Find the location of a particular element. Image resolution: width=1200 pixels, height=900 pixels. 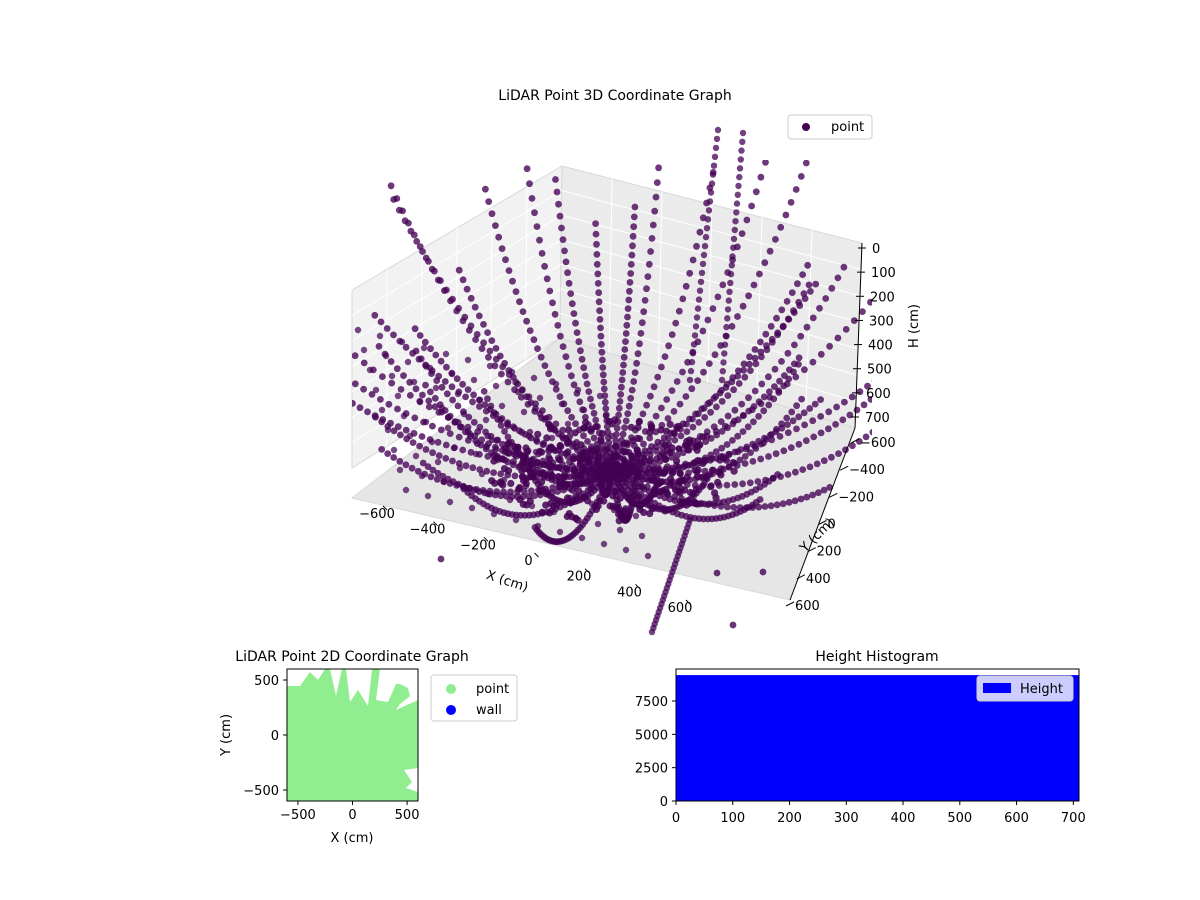

legend-3d: point is located at coordinates (830, 127).